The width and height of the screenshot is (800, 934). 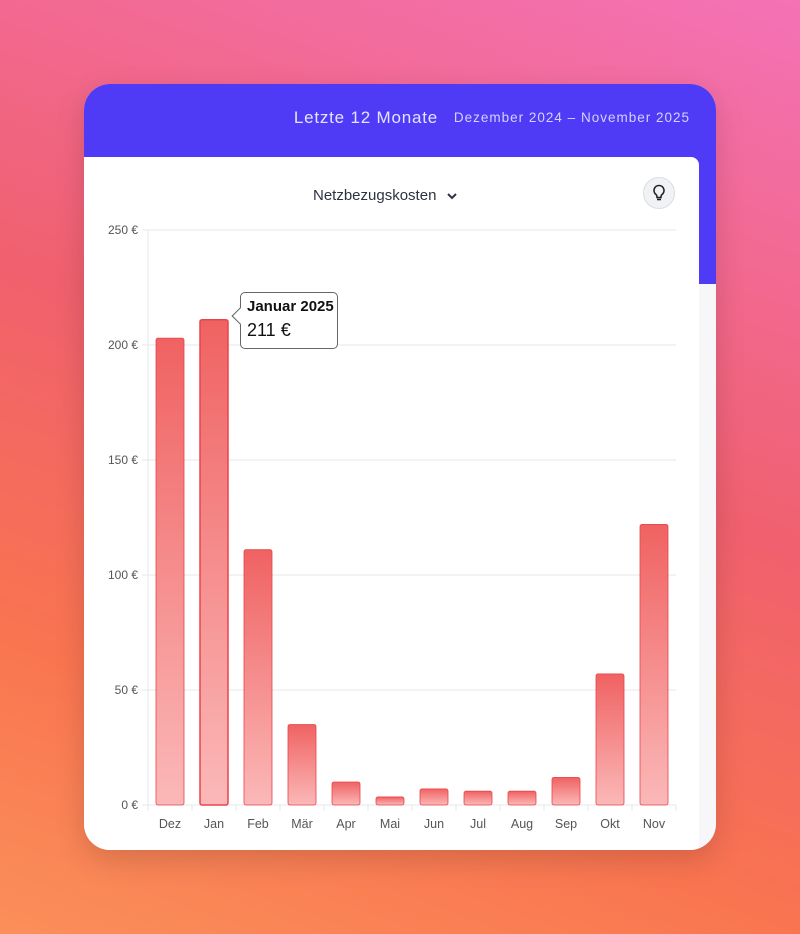 I want to click on period-title: Letzte 12 Monate, so click(x=365, y=117).